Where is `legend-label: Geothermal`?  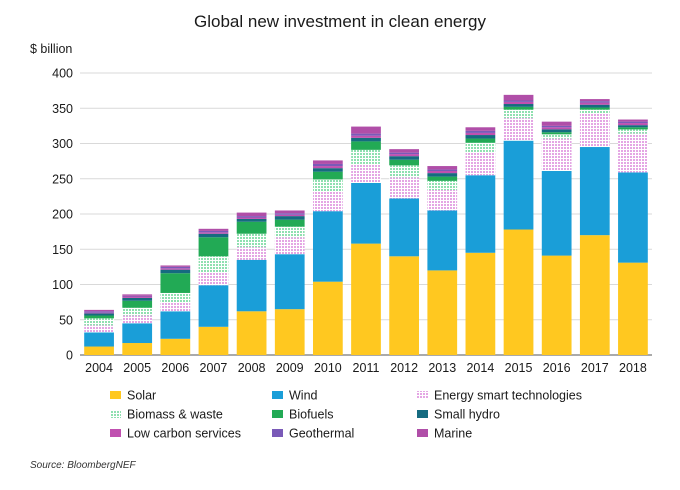
legend-label: Geothermal is located at coordinates (321, 434).